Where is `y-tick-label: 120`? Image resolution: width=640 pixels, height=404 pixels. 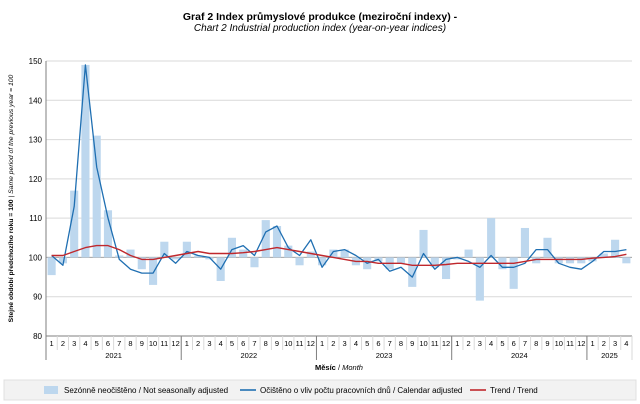 y-tick-label: 120 is located at coordinates (36, 179).